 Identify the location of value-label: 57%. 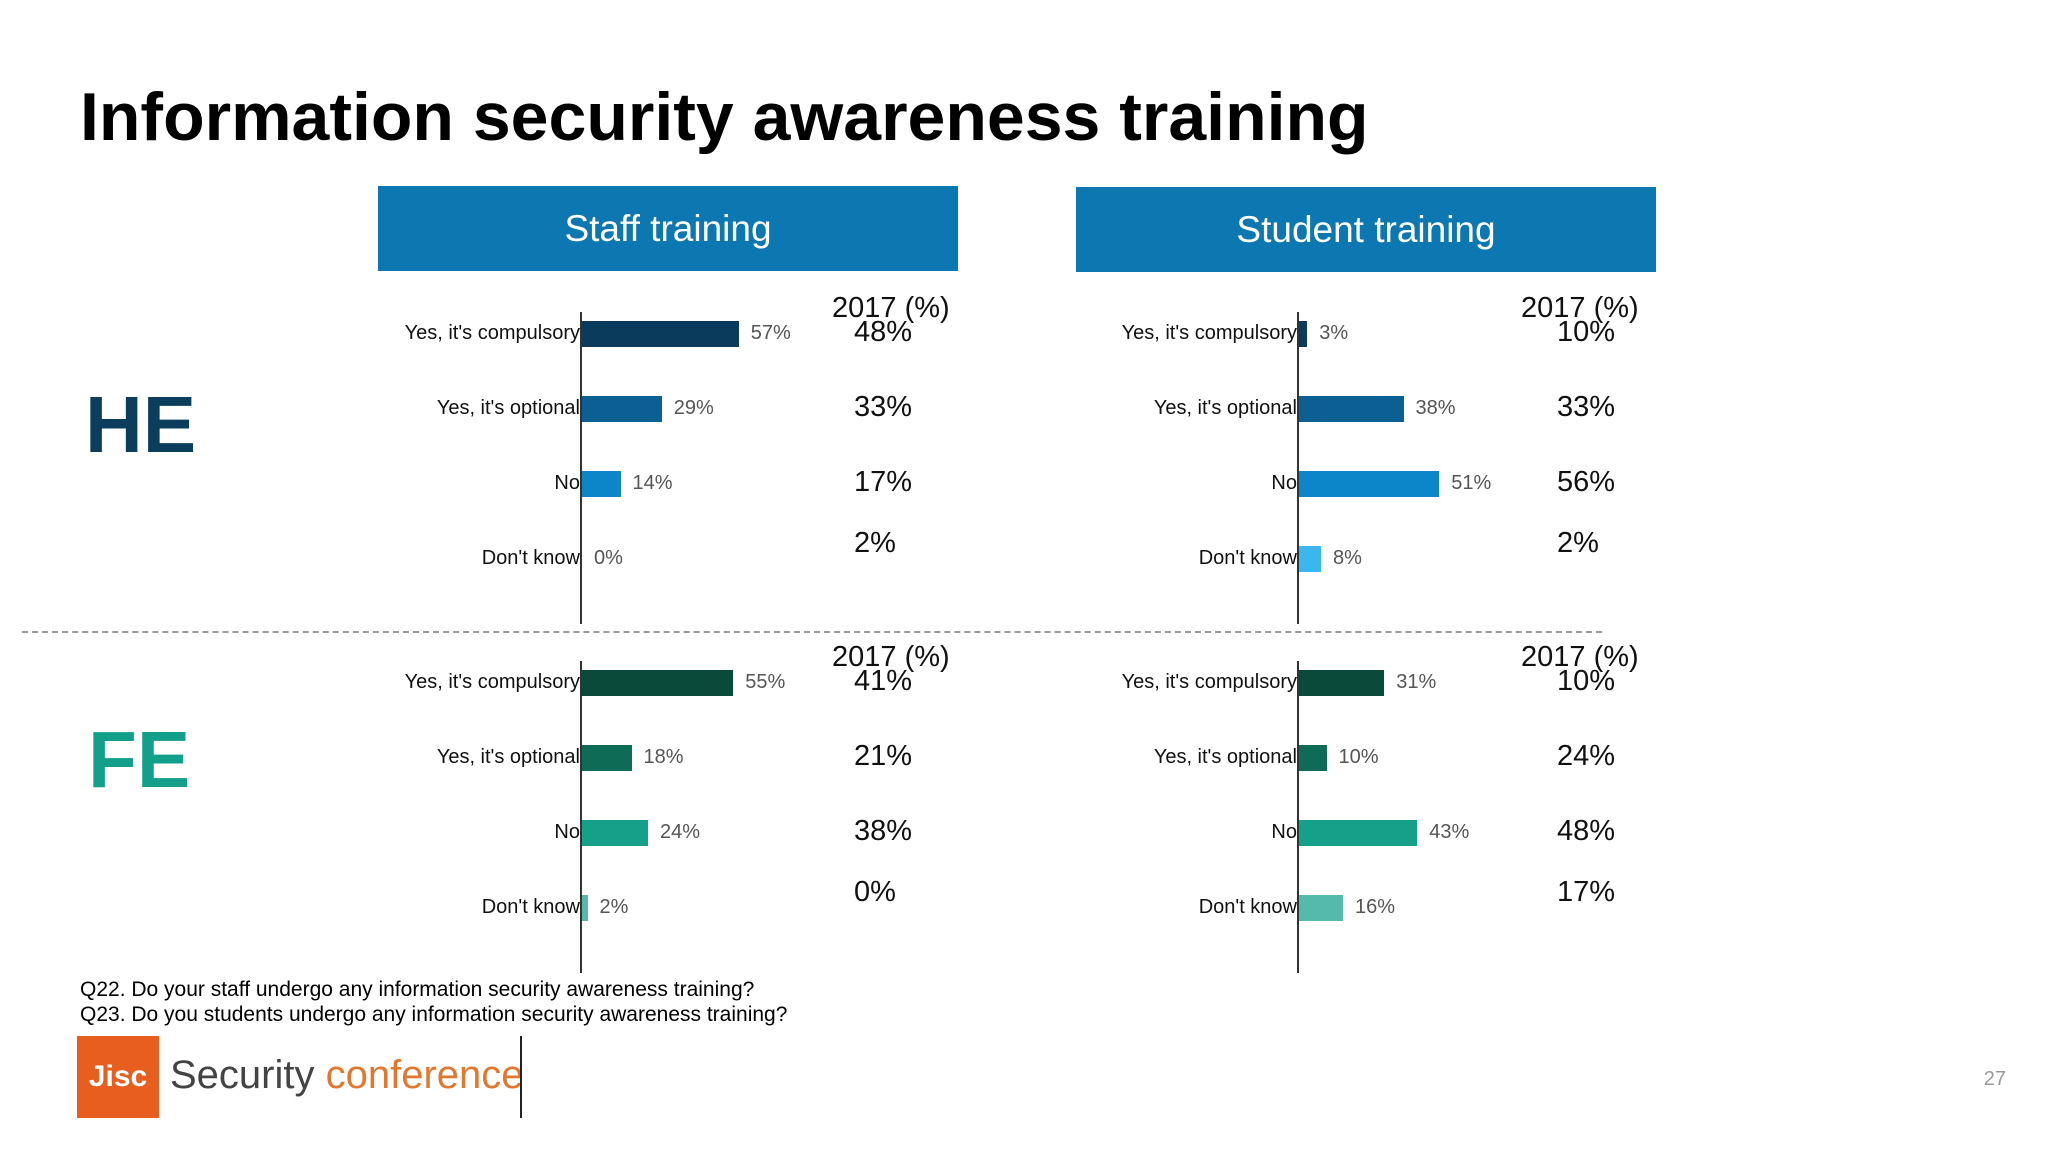
(770, 333).